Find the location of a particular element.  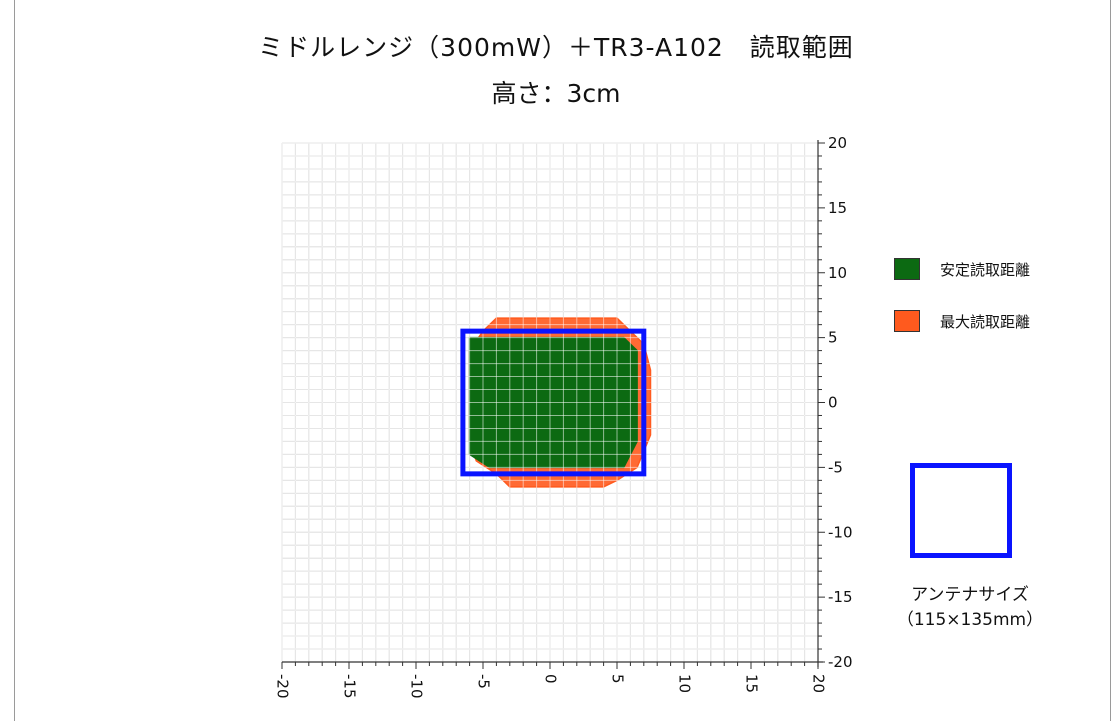

y-tick-label: -15 is located at coordinates (840, 597).